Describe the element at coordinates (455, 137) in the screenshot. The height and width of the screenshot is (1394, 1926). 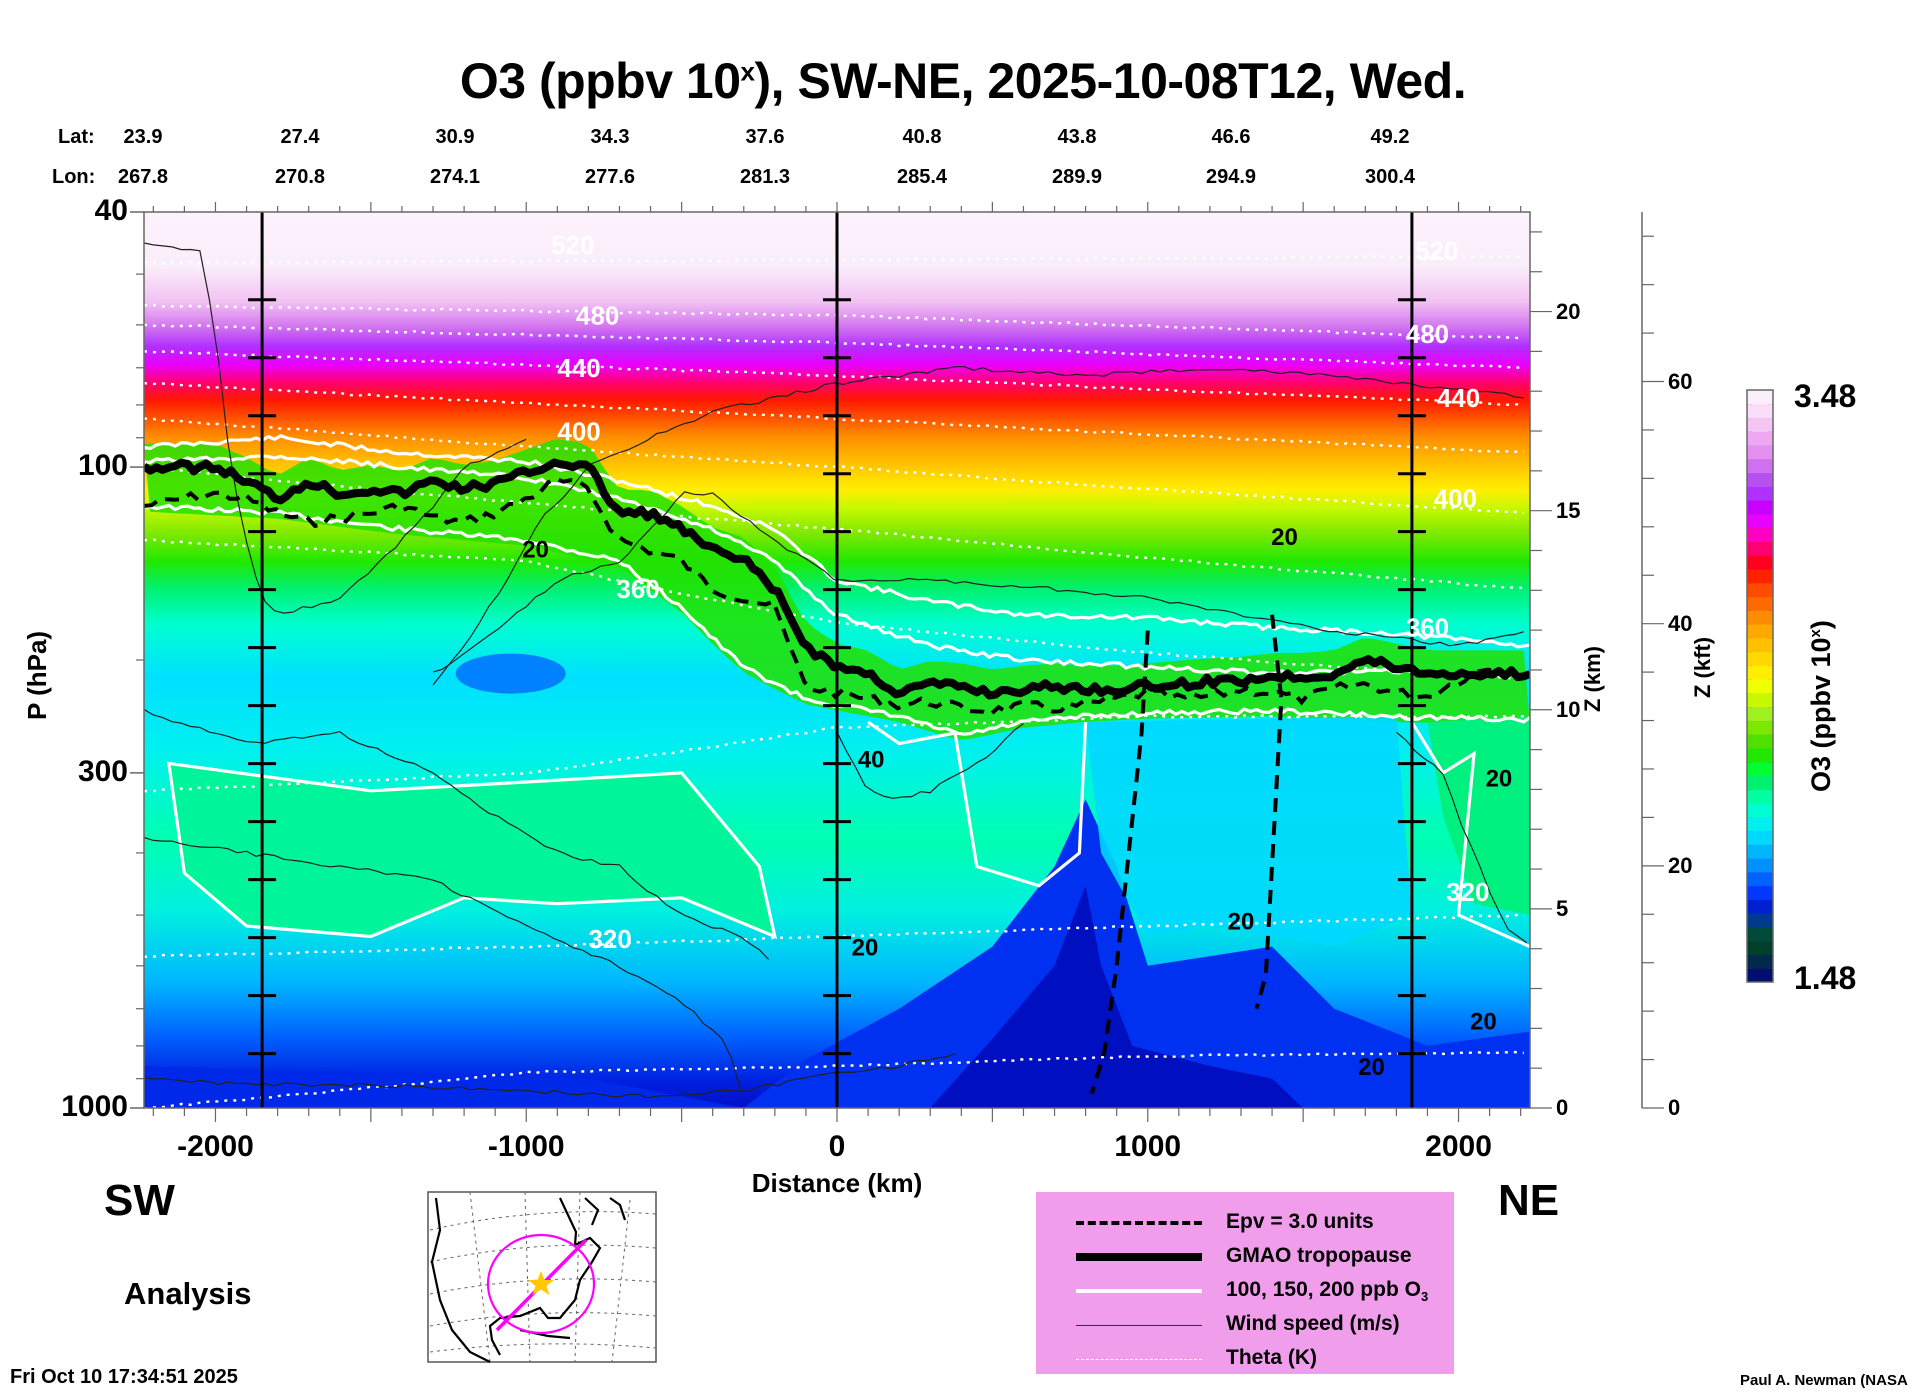
I see `latitude-value: 30.9` at that location.